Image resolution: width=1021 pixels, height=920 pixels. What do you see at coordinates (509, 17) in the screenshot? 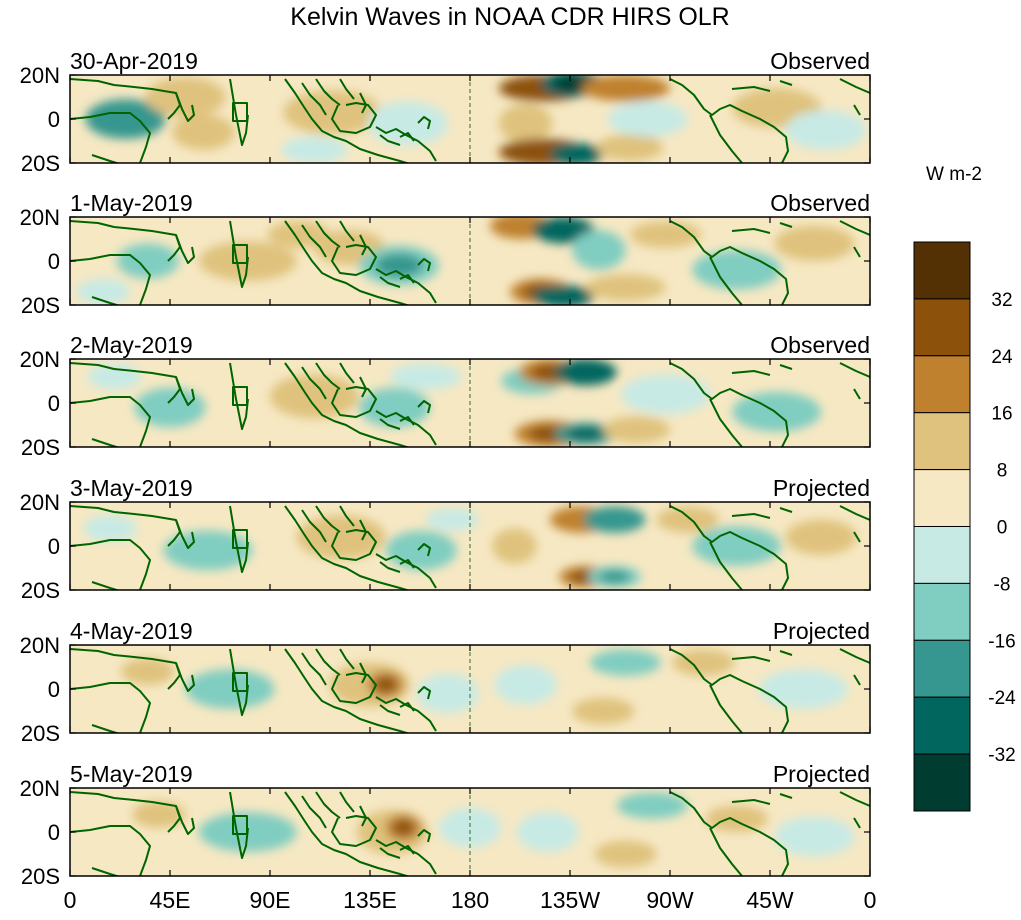
I see `chart-title: Kelvin Waves in NOAA CDR HIRS OLR` at bounding box center [509, 17].